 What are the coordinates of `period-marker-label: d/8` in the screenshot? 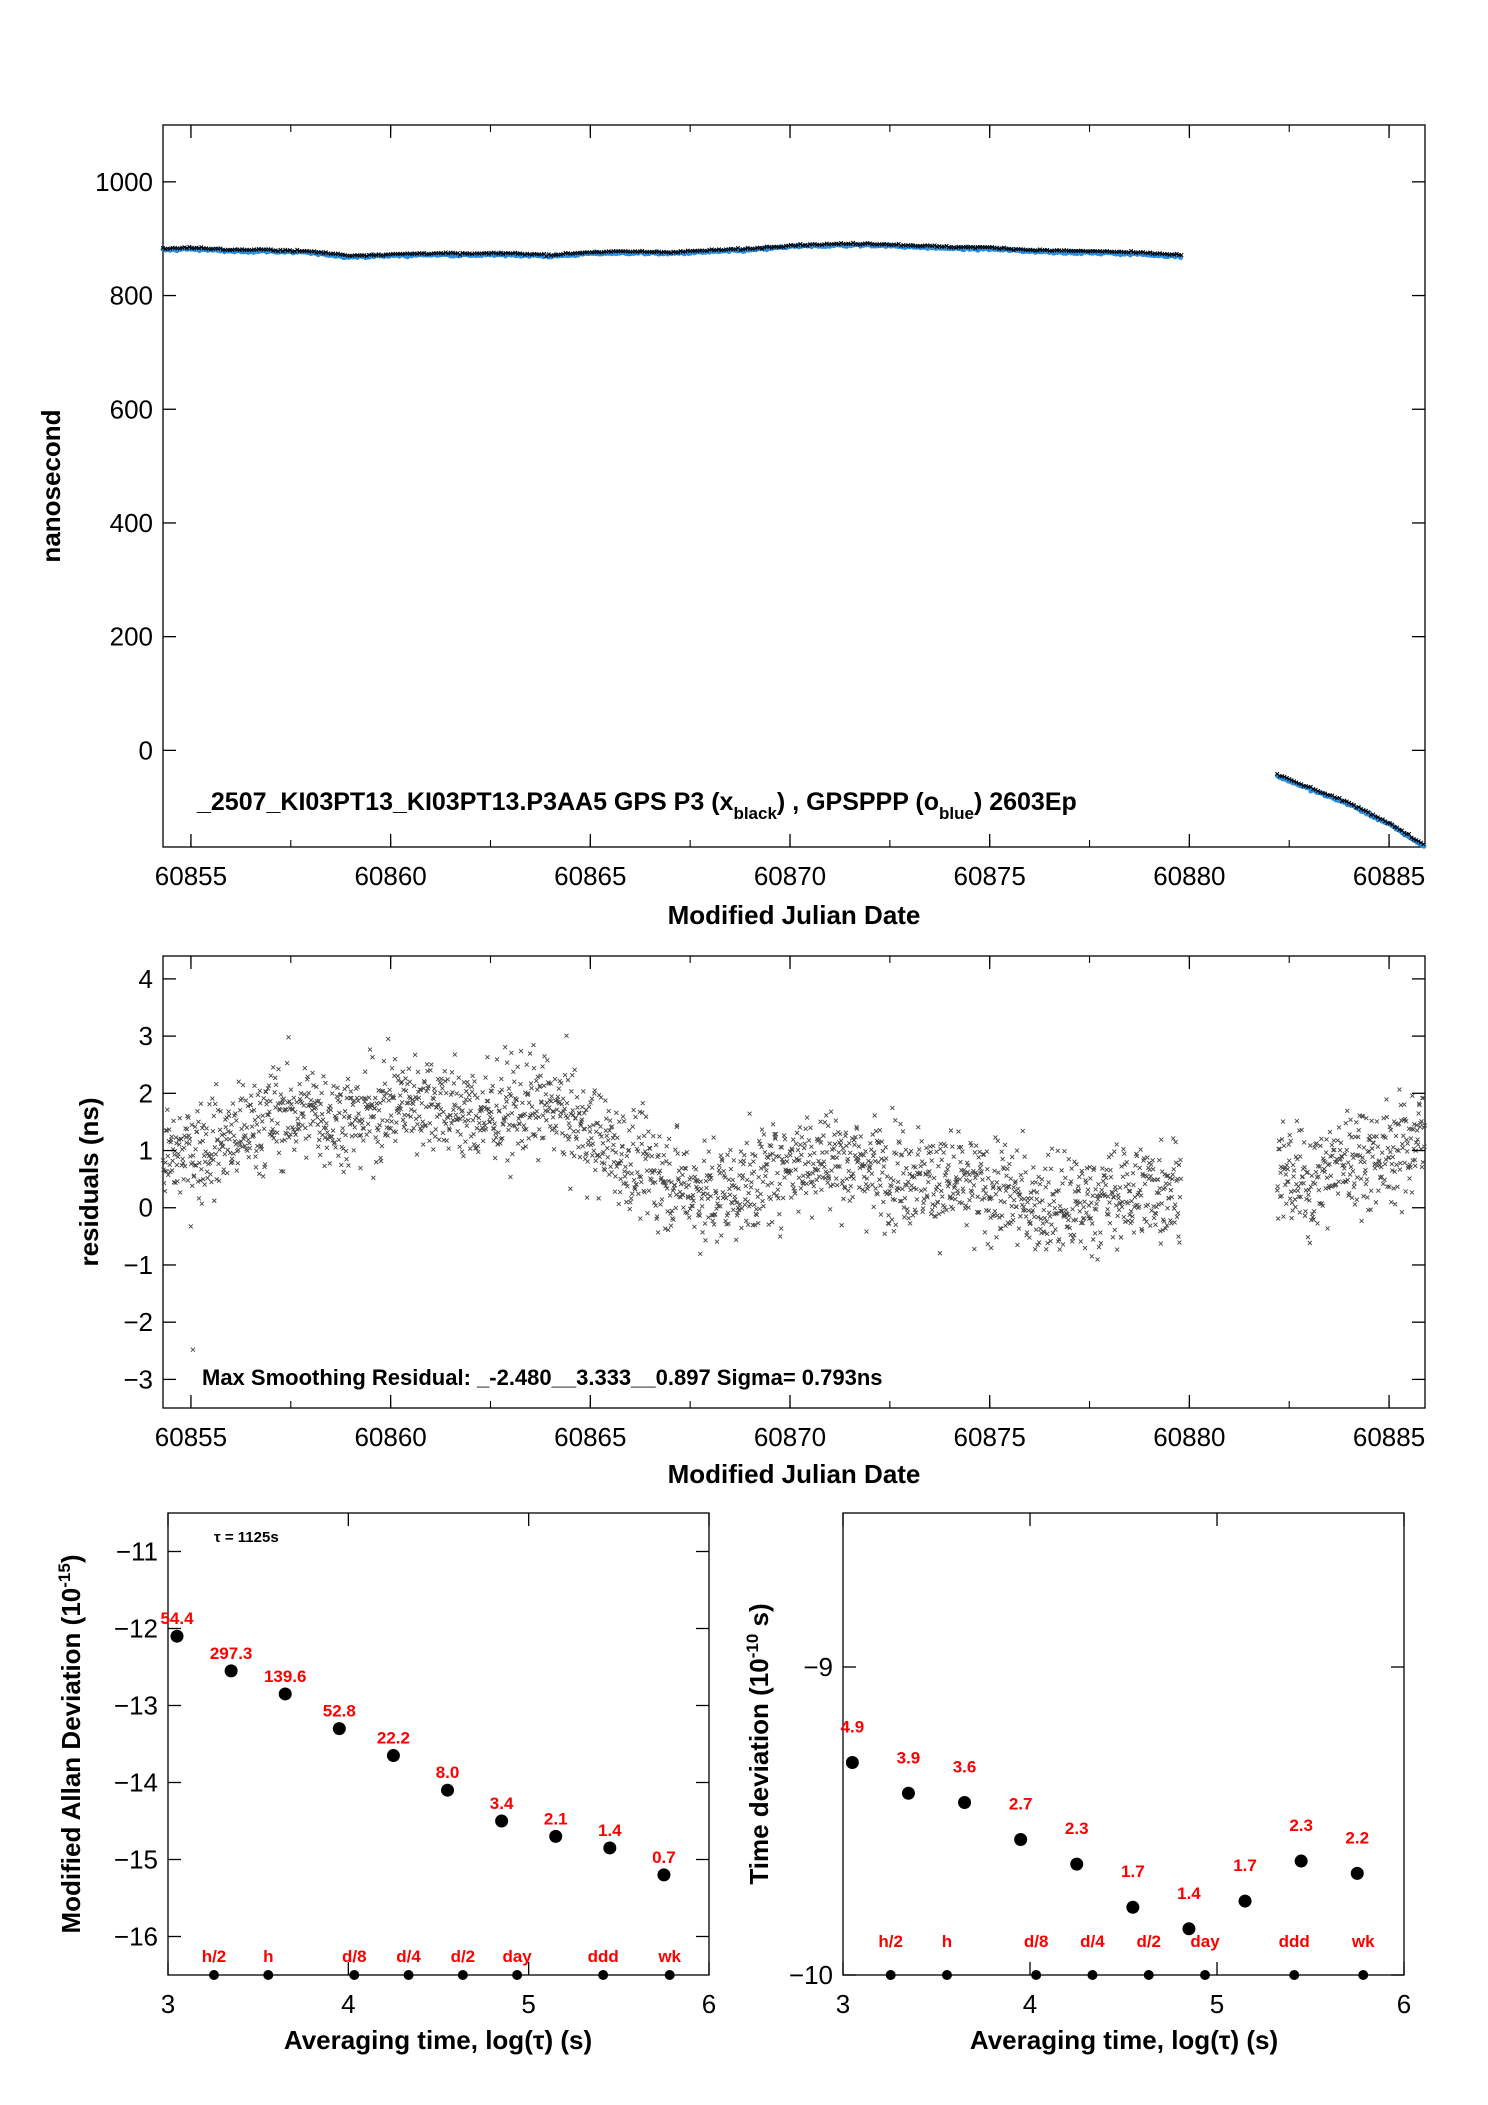 It's located at (1036, 1941).